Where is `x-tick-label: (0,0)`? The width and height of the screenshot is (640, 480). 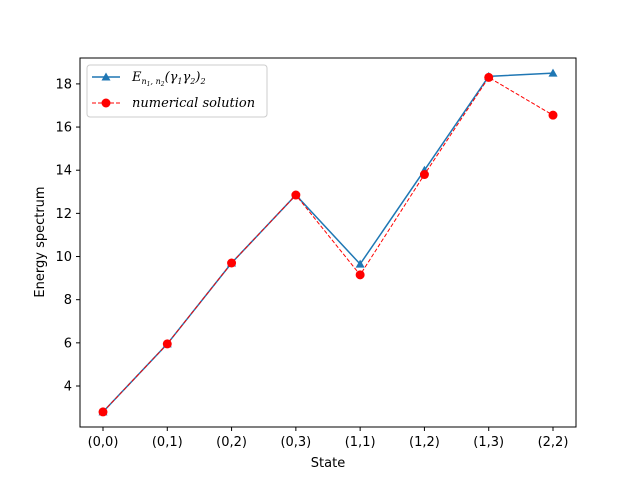 x-tick-label: (0,0) is located at coordinates (103, 442).